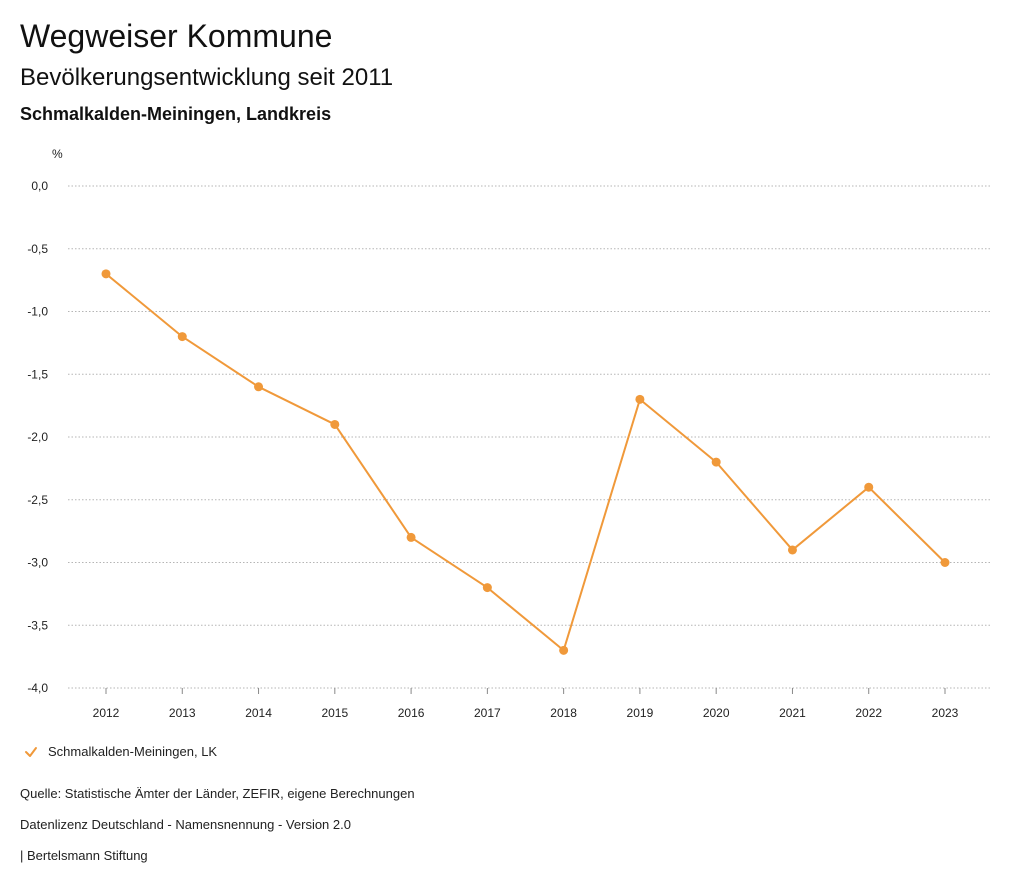 This screenshot has width=1024, height=888. Describe the element at coordinates (258, 713) in the screenshot. I see `x-tick-label: 2014` at that location.